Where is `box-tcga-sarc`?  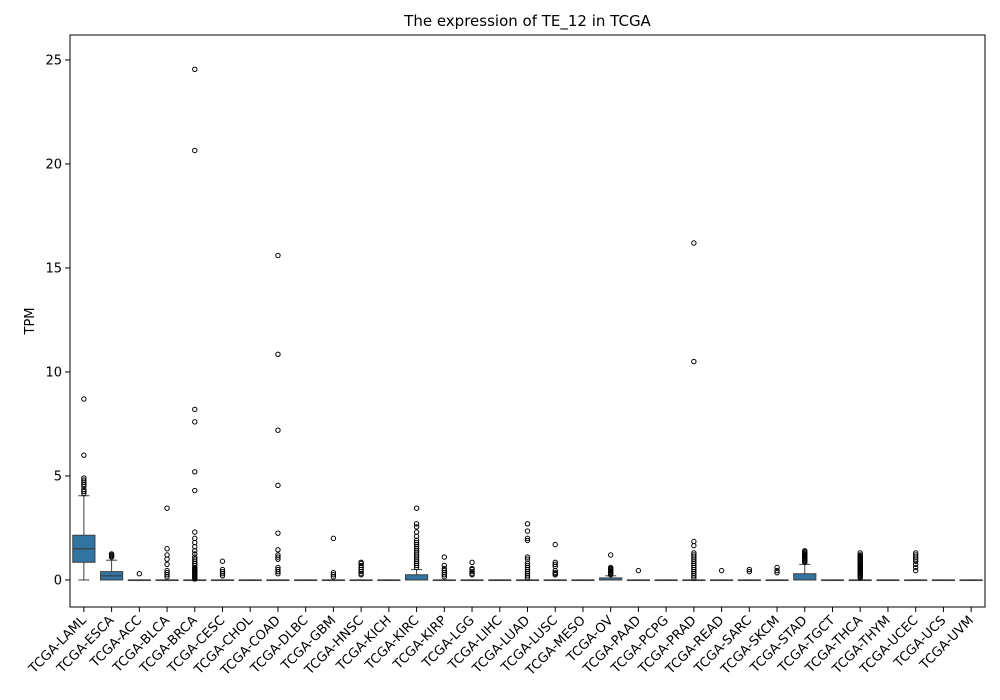 box-tcga-sarc is located at coordinates (749, 574).